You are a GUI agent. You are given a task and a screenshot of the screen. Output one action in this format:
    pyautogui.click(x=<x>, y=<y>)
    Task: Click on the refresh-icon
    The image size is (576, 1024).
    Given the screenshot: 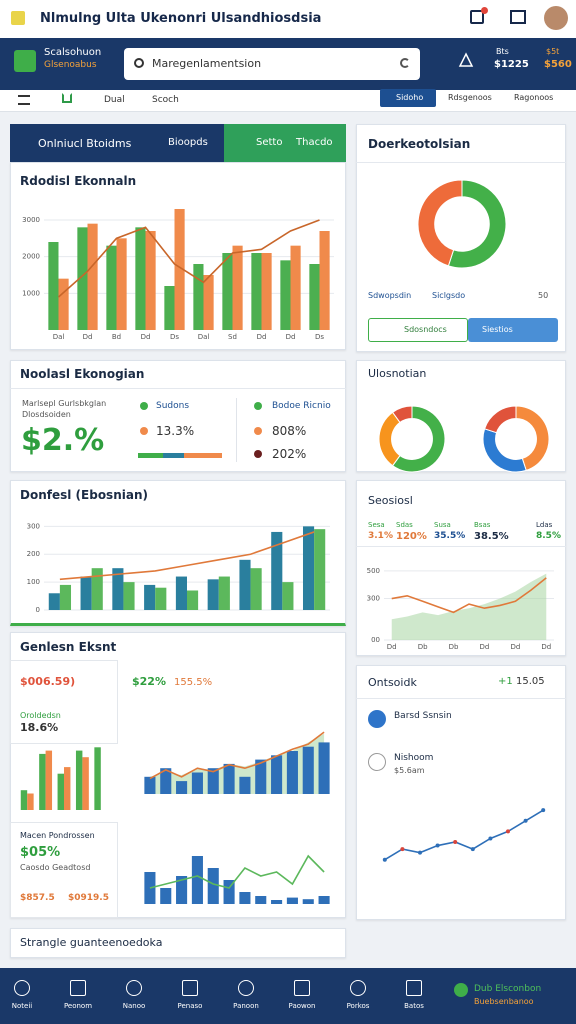 What is the action you would take?
    pyautogui.click(x=405, y=63)
    